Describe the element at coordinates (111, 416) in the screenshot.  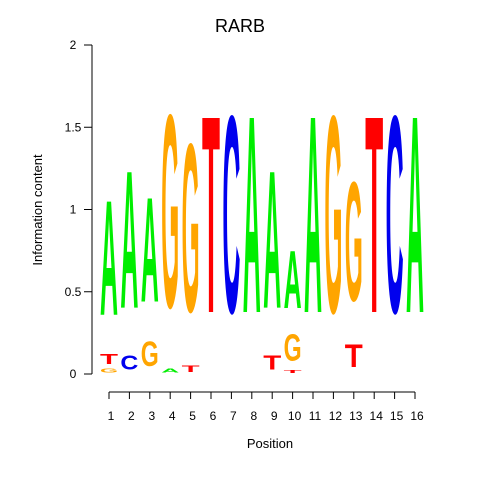
I see `x-tick-label: 1` at that location.